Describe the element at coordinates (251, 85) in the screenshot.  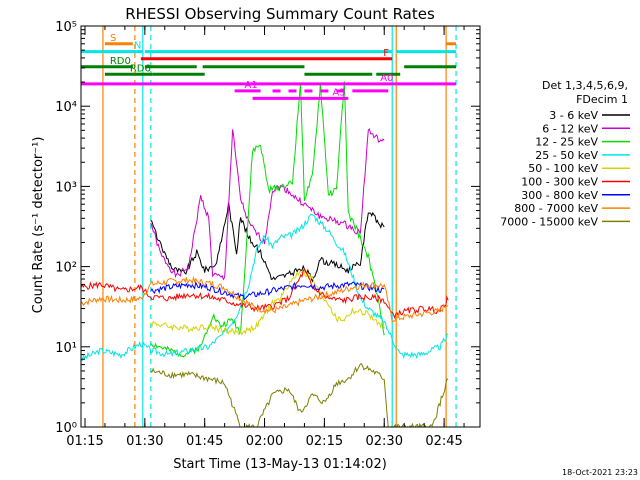
I see `flag-bar-label-a1: A1` at that location.